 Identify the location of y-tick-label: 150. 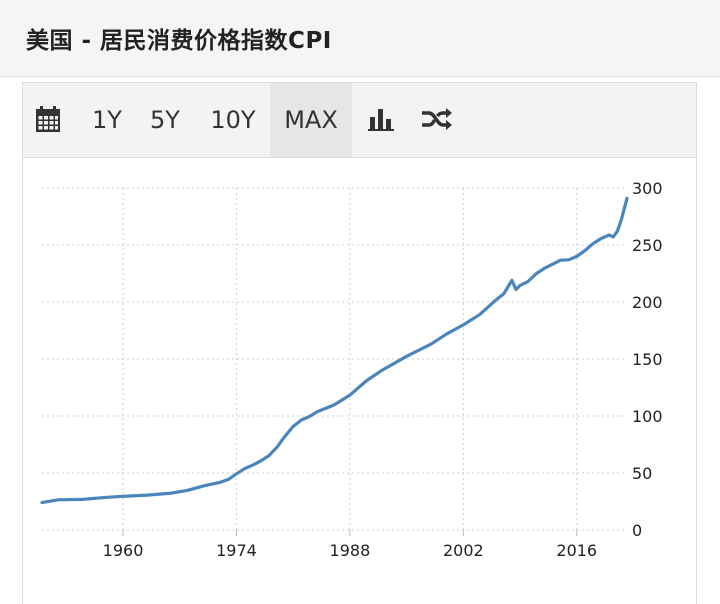
(647, 359).